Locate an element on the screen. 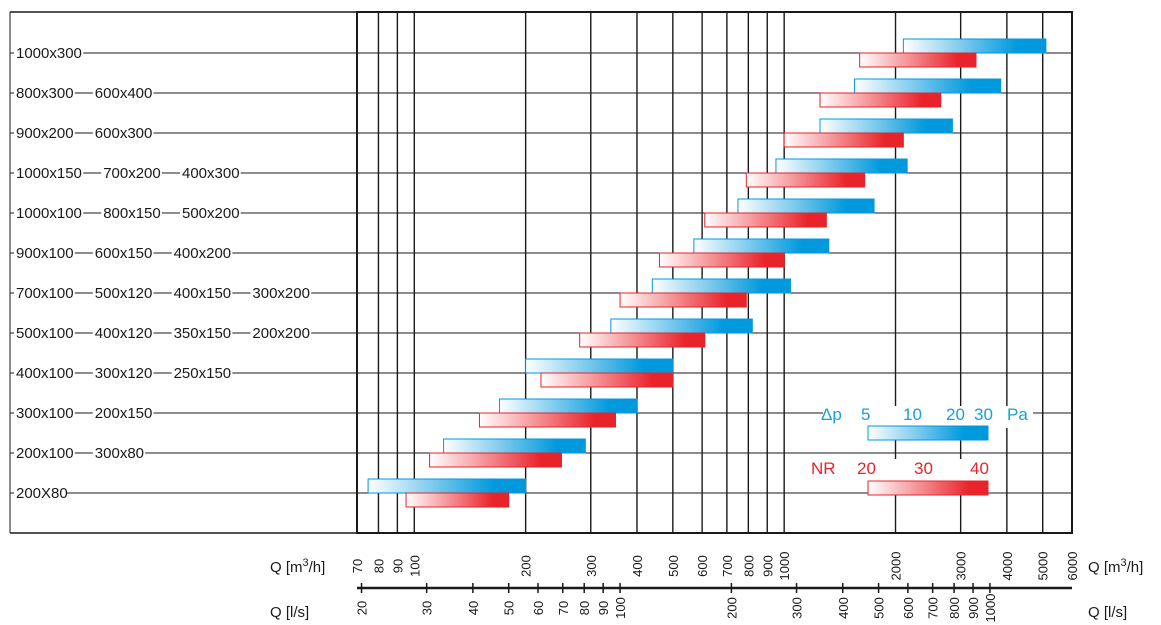 Image resolution: width=1161 pixels, height=625 pixels. legend-dp-value-20: 20 is located at coordinates (955, 414).